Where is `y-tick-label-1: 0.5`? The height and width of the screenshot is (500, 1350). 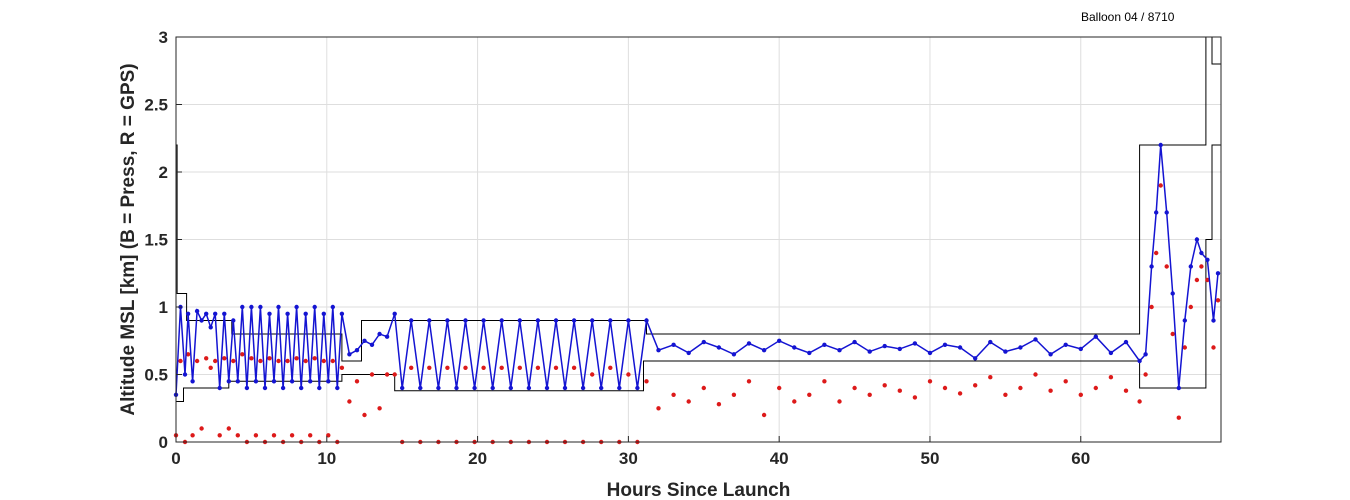 y-tick-label-1: 0.5 is located at coordinates (156, 375).